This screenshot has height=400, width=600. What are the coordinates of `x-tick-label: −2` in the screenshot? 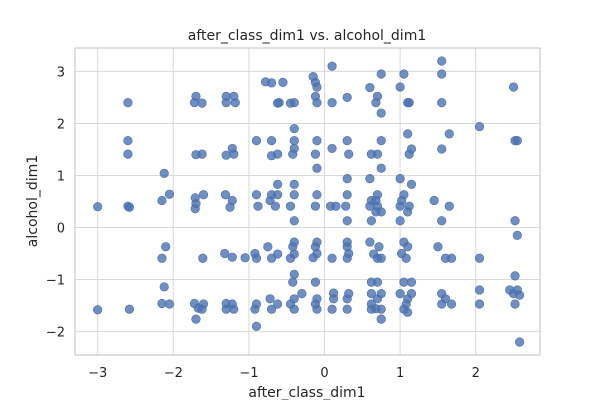 It's located at (173, 373).